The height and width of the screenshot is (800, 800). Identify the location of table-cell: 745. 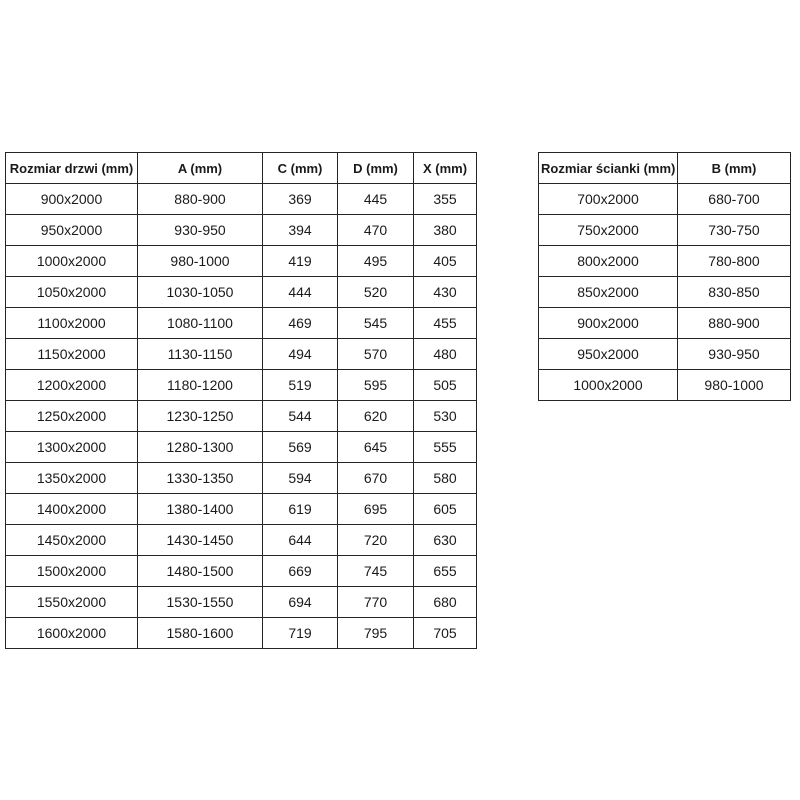
(375, 571).